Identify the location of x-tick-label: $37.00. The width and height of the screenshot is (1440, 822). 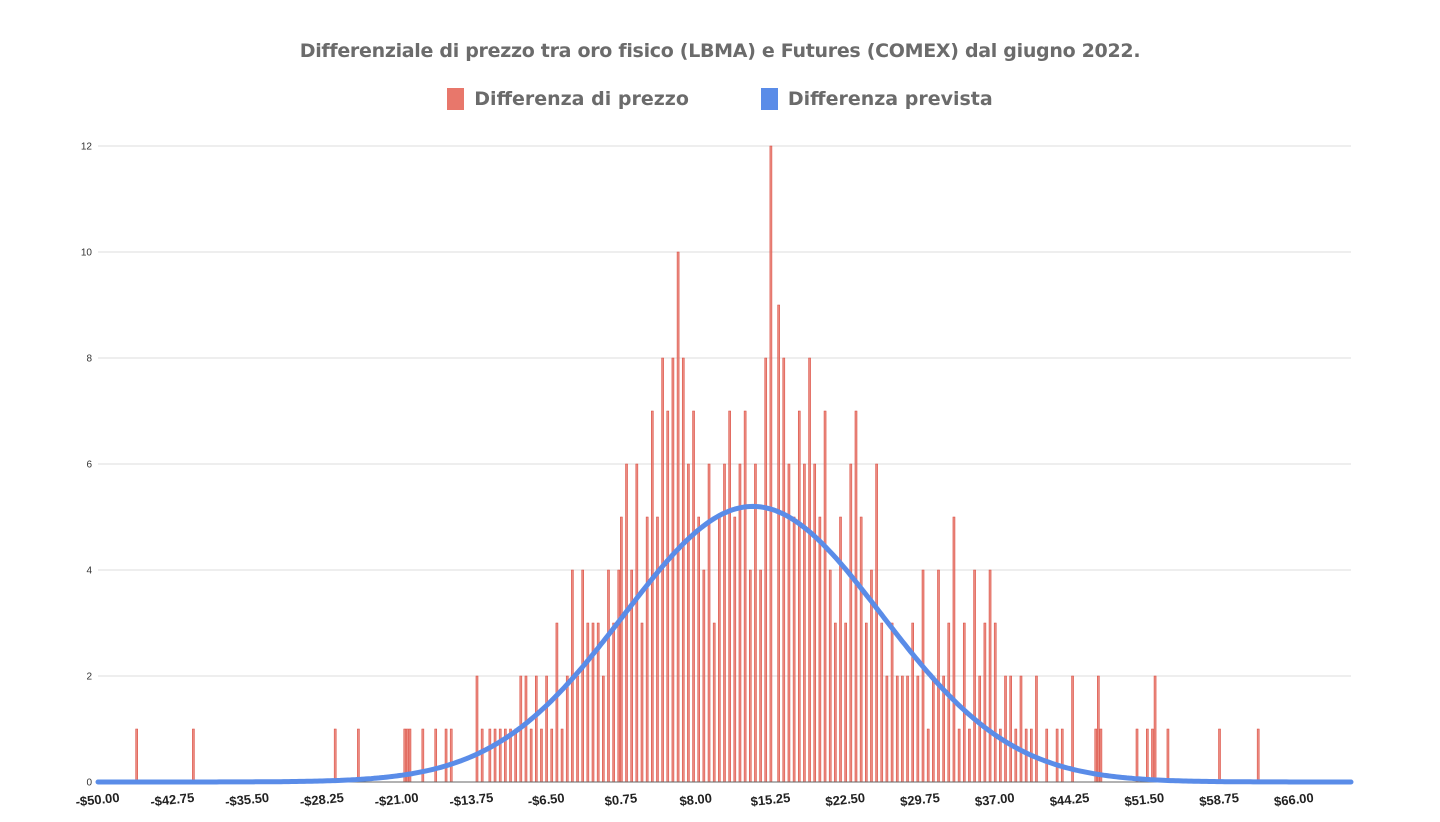
(994, 799).